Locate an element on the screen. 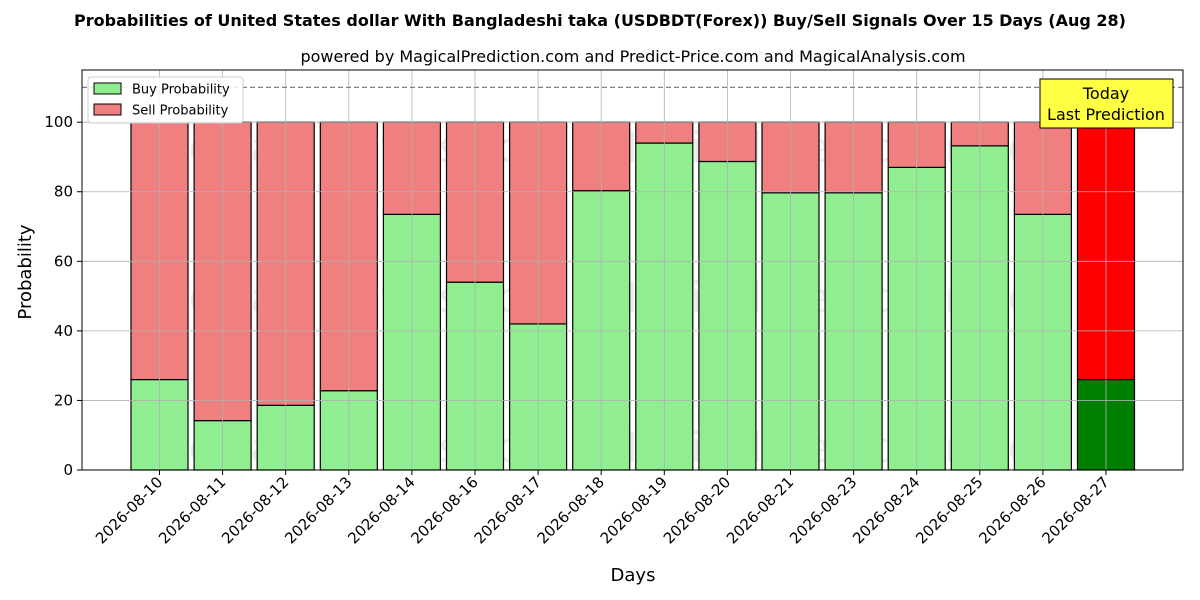 The width and height of the screenshot is (1200, 600). x-tick-label: 2026-08-21 is located at coordinates (760, 510).